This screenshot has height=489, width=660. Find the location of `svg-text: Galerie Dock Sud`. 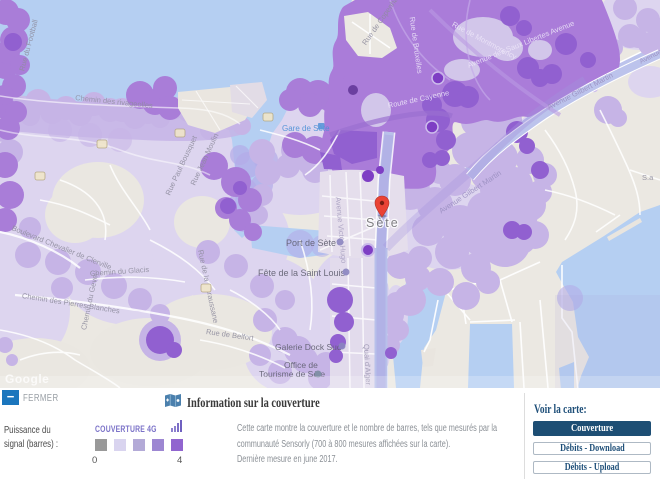

svg-text: Galerie Dock Sud is located at coordinates (308, 347).